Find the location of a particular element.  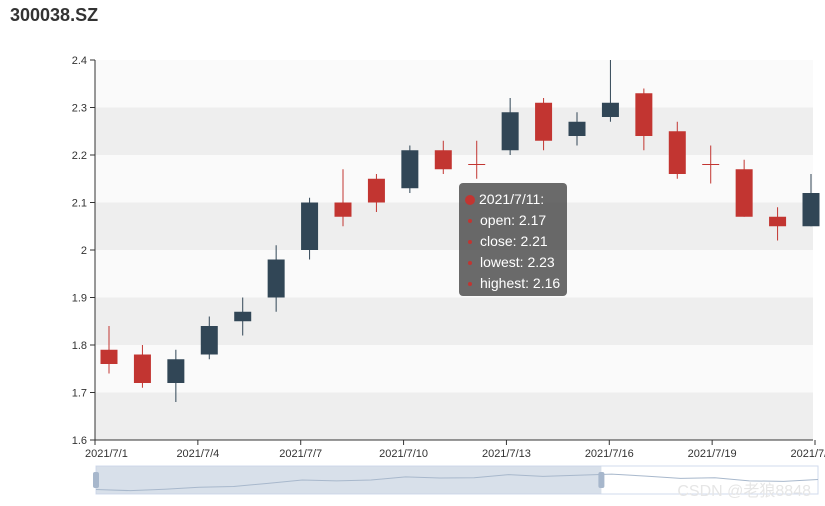

y-tick-label: 2.1 is located at coordinates (79, 204).